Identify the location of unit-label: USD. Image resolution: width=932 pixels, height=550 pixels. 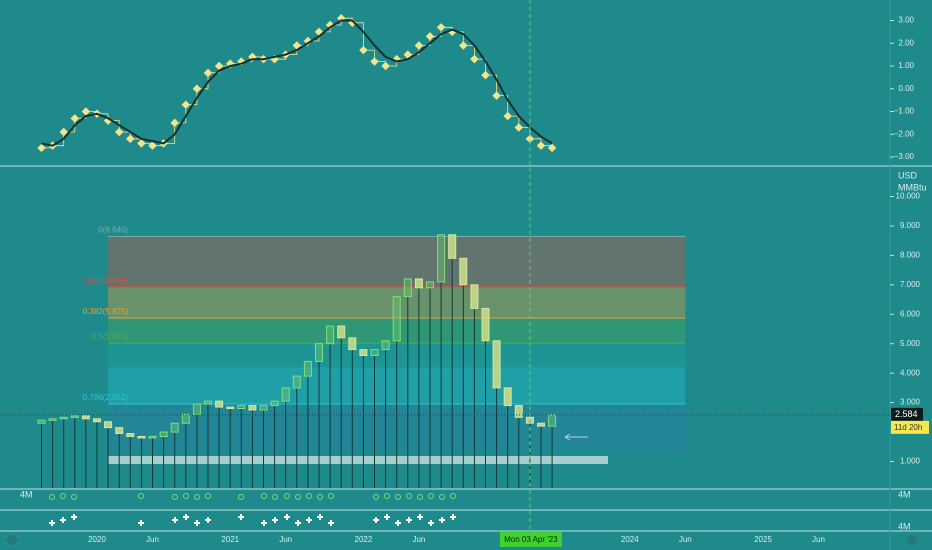
(908, 175).